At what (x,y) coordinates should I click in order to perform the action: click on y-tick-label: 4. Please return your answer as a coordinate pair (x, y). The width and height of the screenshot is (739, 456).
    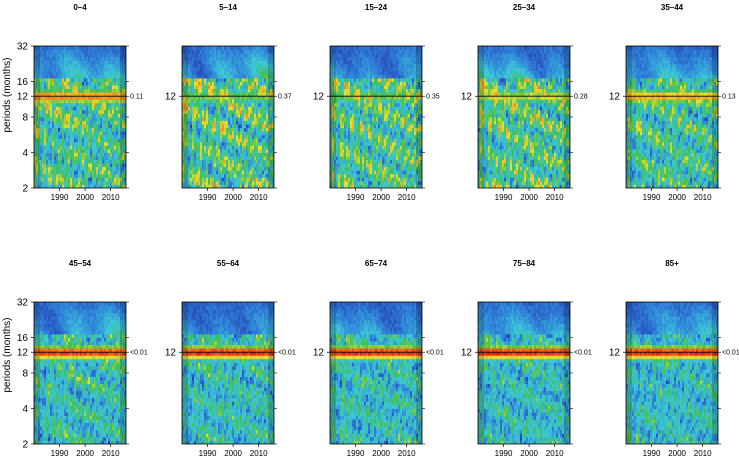
    Looking at the image, I should click on (25, 153).